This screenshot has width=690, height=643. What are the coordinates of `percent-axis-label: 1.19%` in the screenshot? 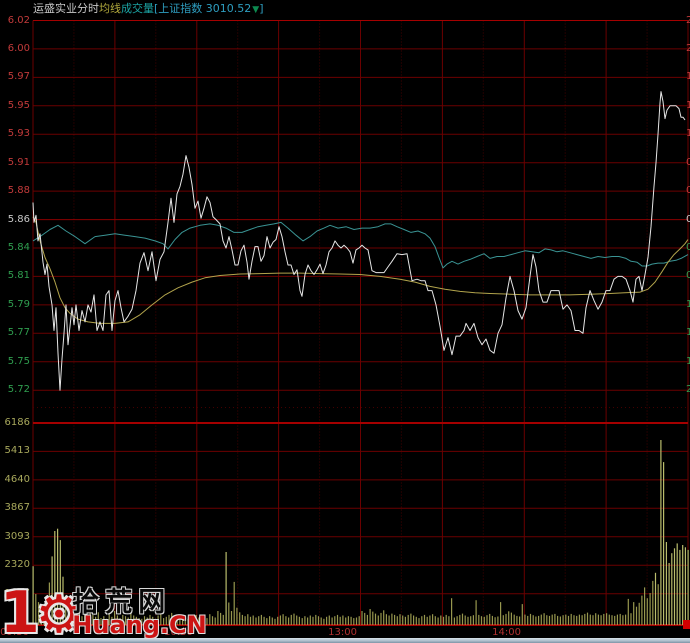 It's located at (688, 304).